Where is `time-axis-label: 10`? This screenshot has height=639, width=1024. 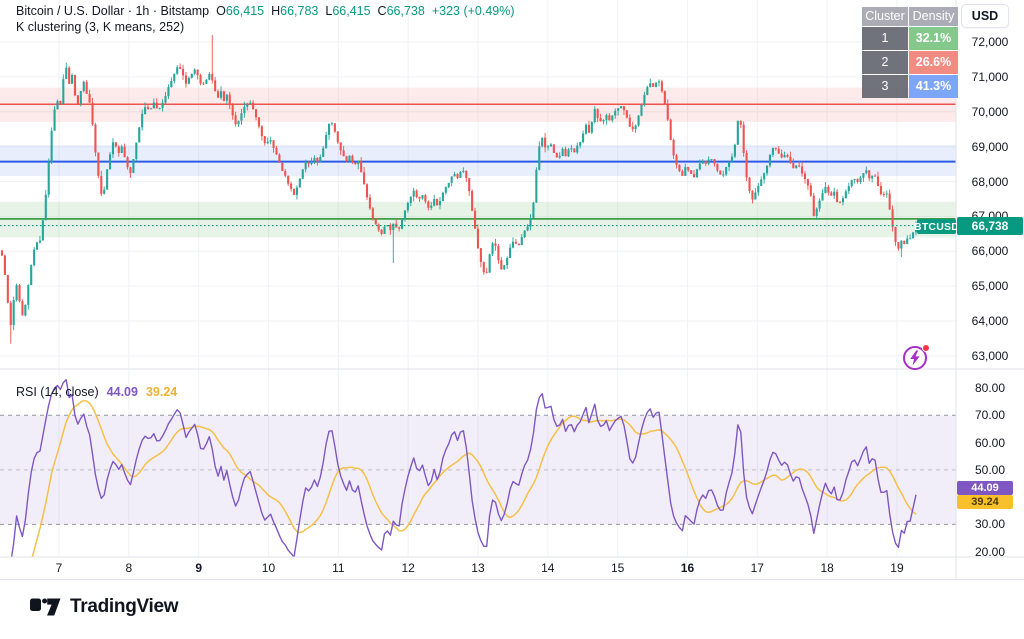
time-axis-label: 10 is located at coordinates (268, 568).